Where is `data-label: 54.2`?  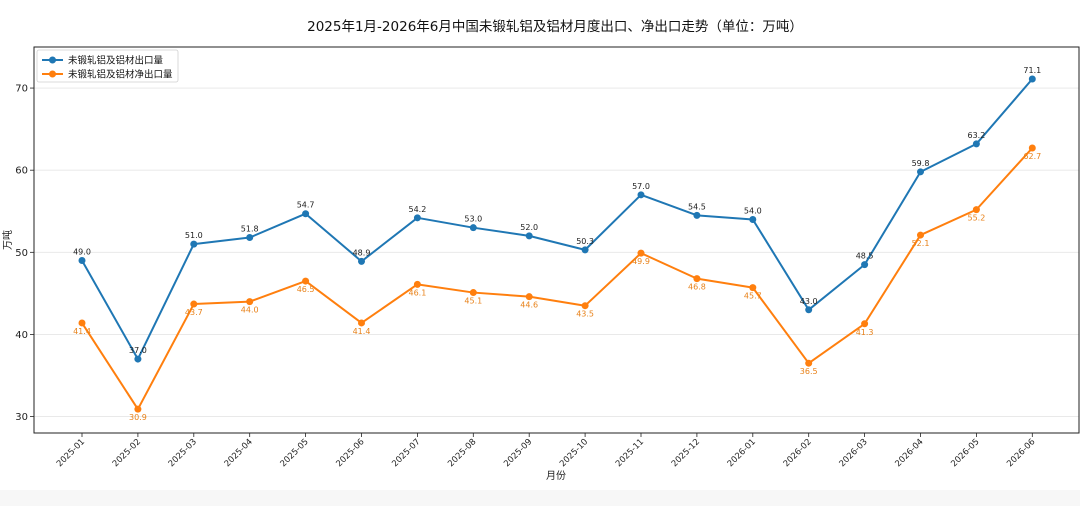 data-label: 54.2 is located at coordinates (417, 209).